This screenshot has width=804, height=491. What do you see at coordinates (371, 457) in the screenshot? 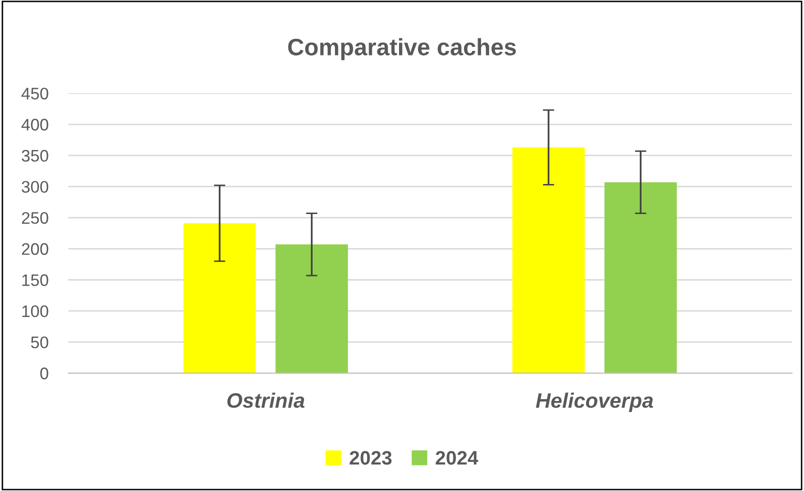
I see `legend-label: 2023` at bounding box center [371, 457].